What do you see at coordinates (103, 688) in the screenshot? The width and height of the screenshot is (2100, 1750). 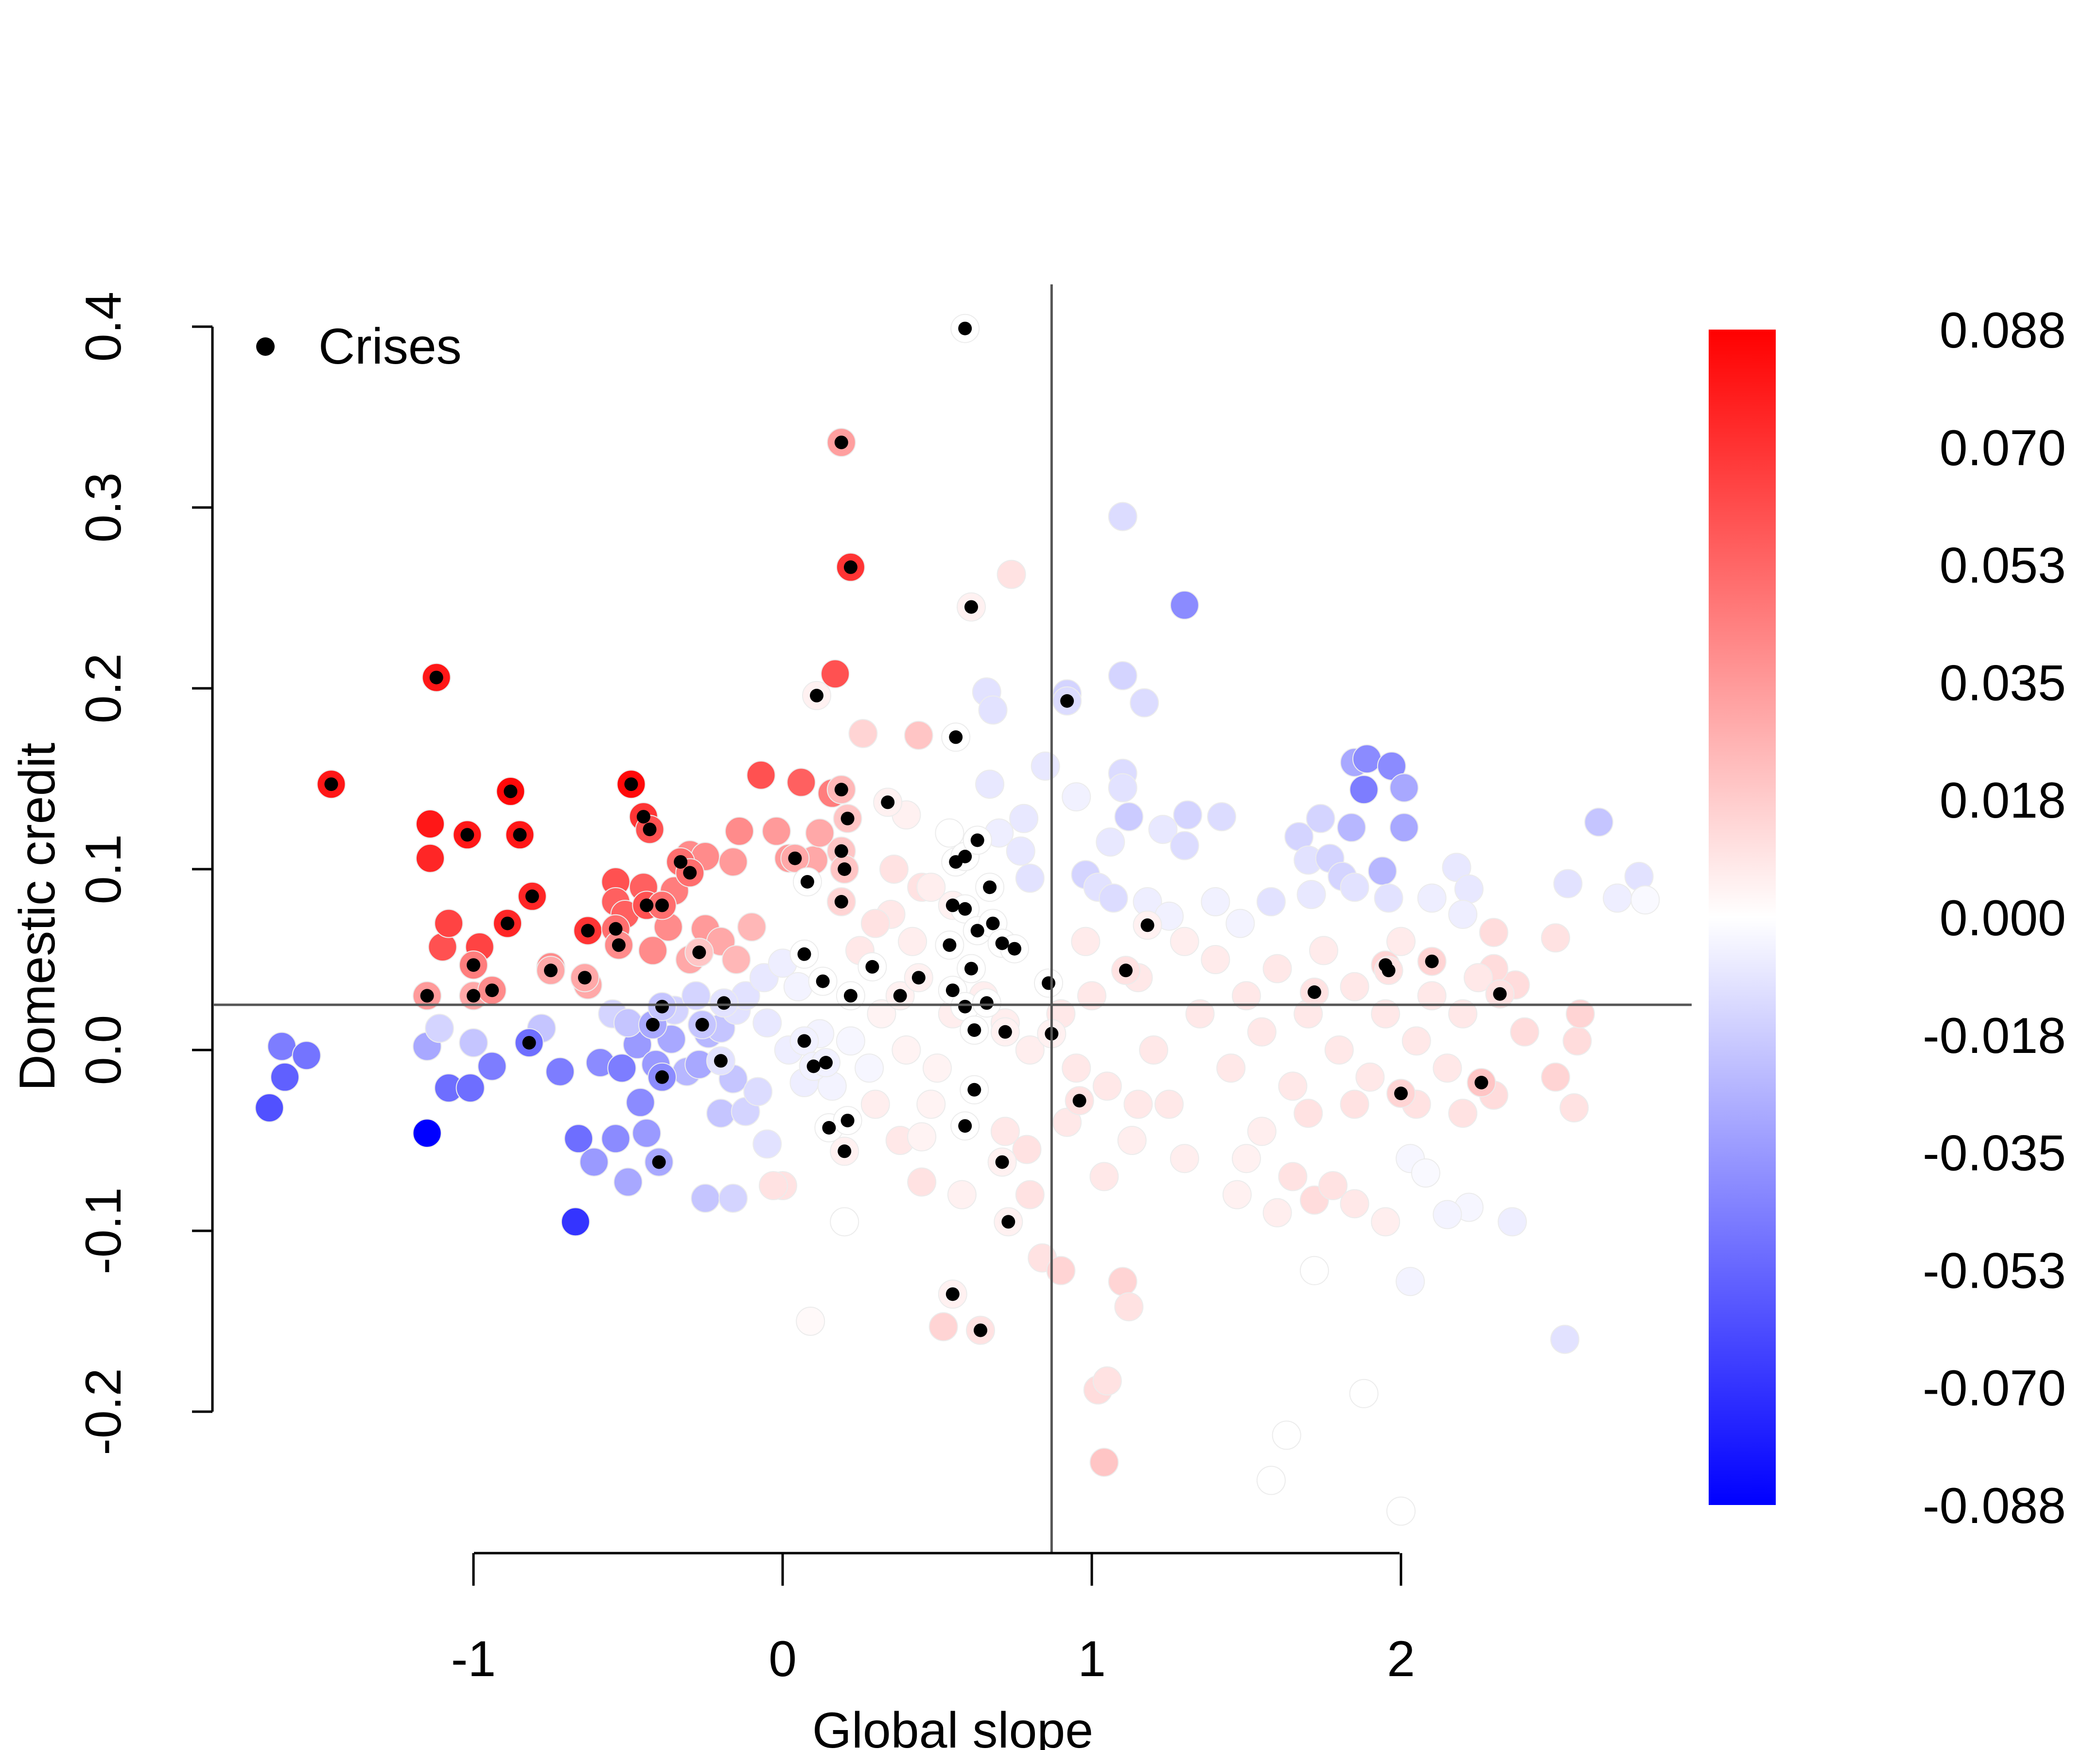 I see `y-tick-label: 0.2` at bounding box center [103, 688].